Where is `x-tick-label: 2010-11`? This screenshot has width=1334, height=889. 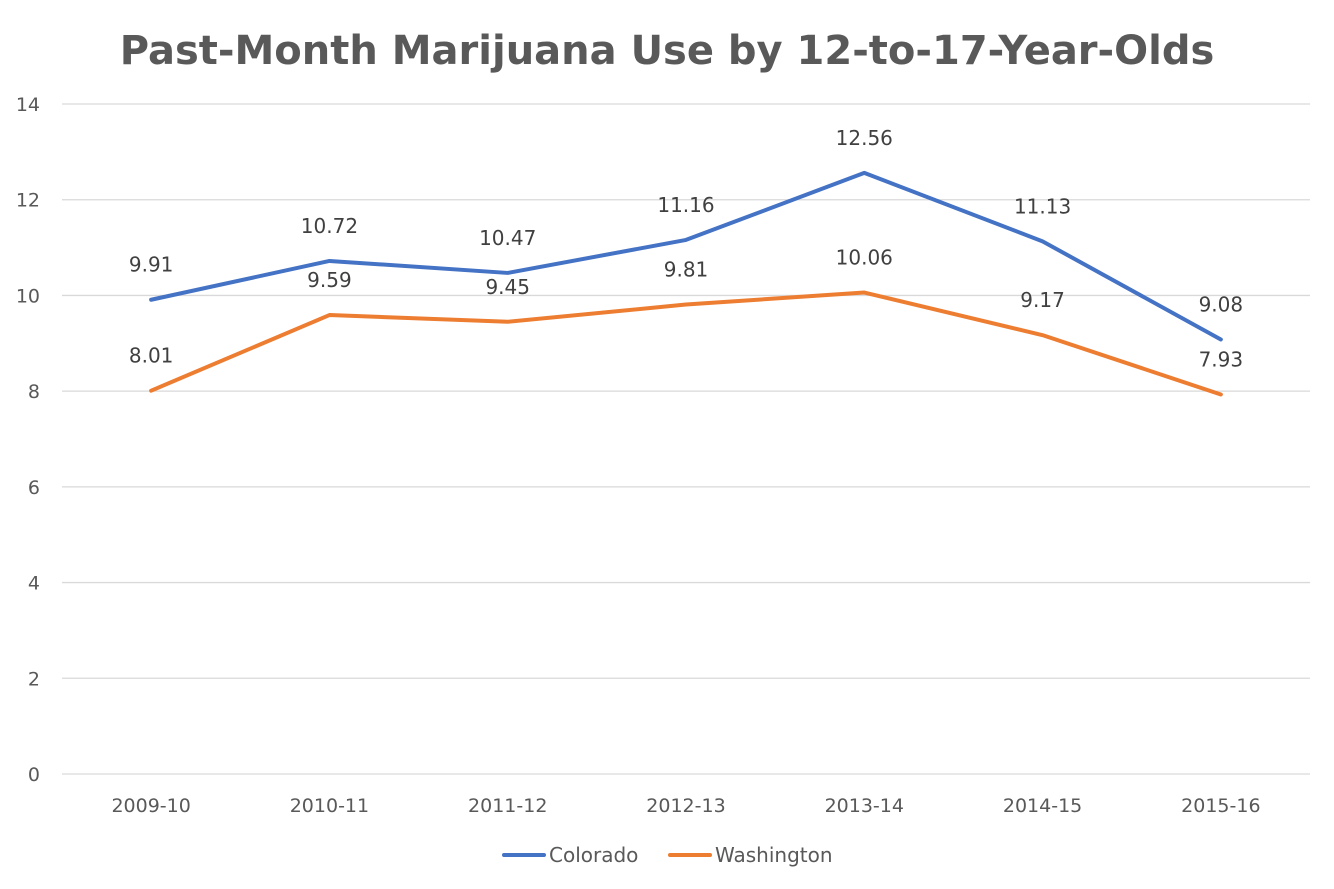 x-tick-label: 2010-11 is located at coordinates (329, 806).